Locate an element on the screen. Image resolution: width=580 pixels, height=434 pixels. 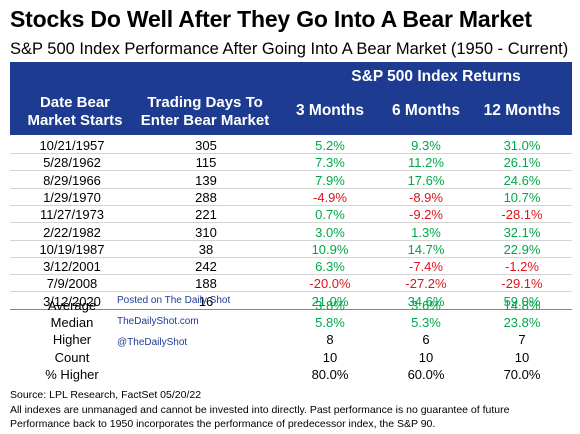
column-header-3-months: 3 Months is located at coordinates (330, 110).